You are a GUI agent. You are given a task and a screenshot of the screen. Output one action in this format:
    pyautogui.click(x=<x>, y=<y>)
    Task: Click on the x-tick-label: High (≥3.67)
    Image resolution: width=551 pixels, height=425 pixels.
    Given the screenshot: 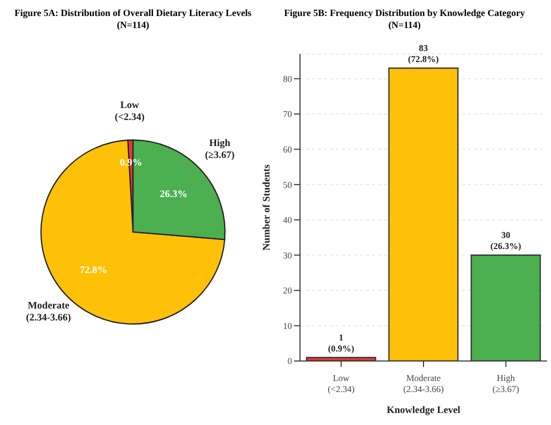 What is the action you would take?
    pyautogui.click(x=506, y=383)
    